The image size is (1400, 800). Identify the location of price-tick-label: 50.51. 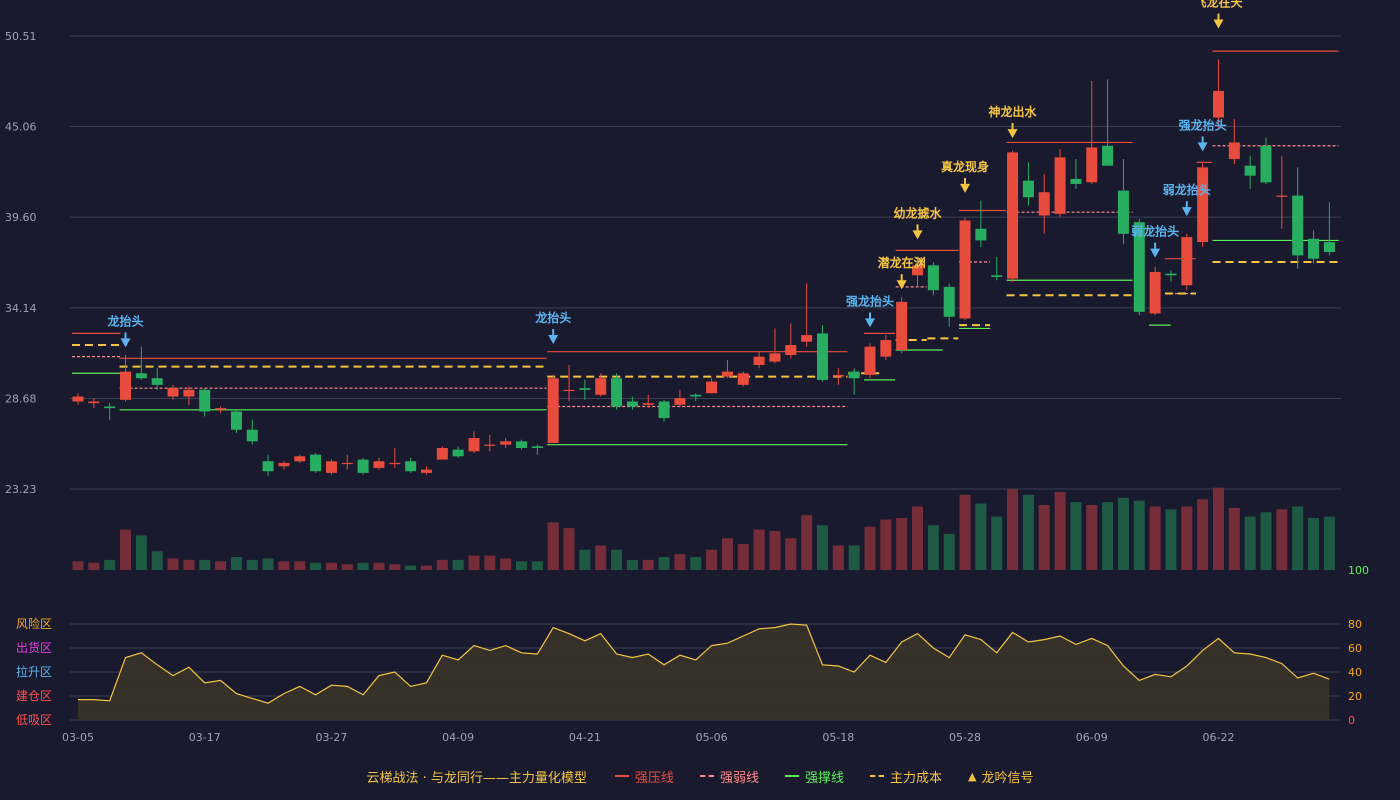
(21, 36).